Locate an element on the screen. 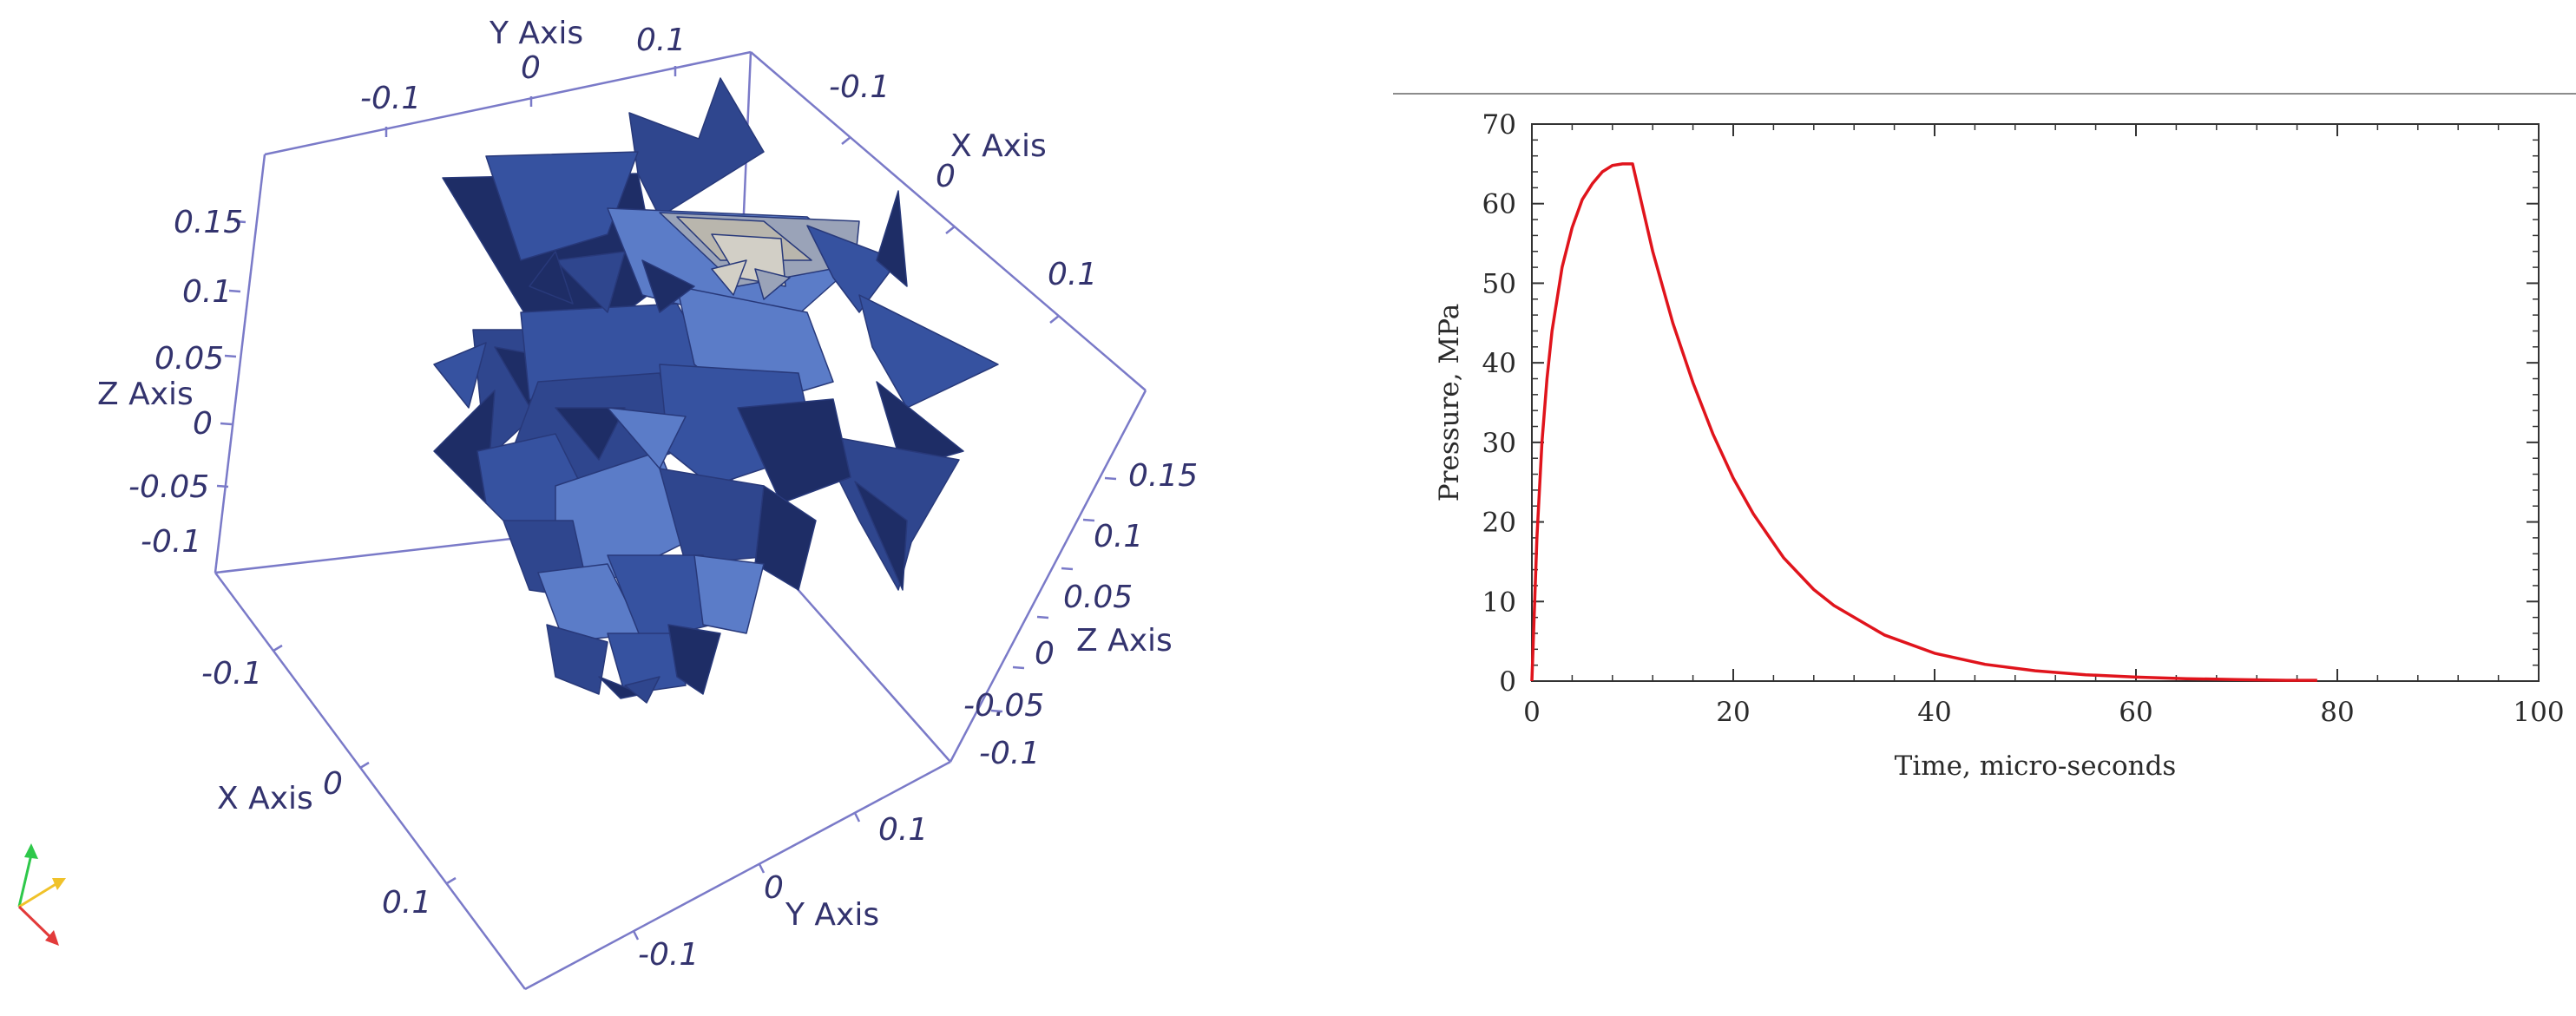  x-tick-label: 0 is located at coordinates (1532, 712).